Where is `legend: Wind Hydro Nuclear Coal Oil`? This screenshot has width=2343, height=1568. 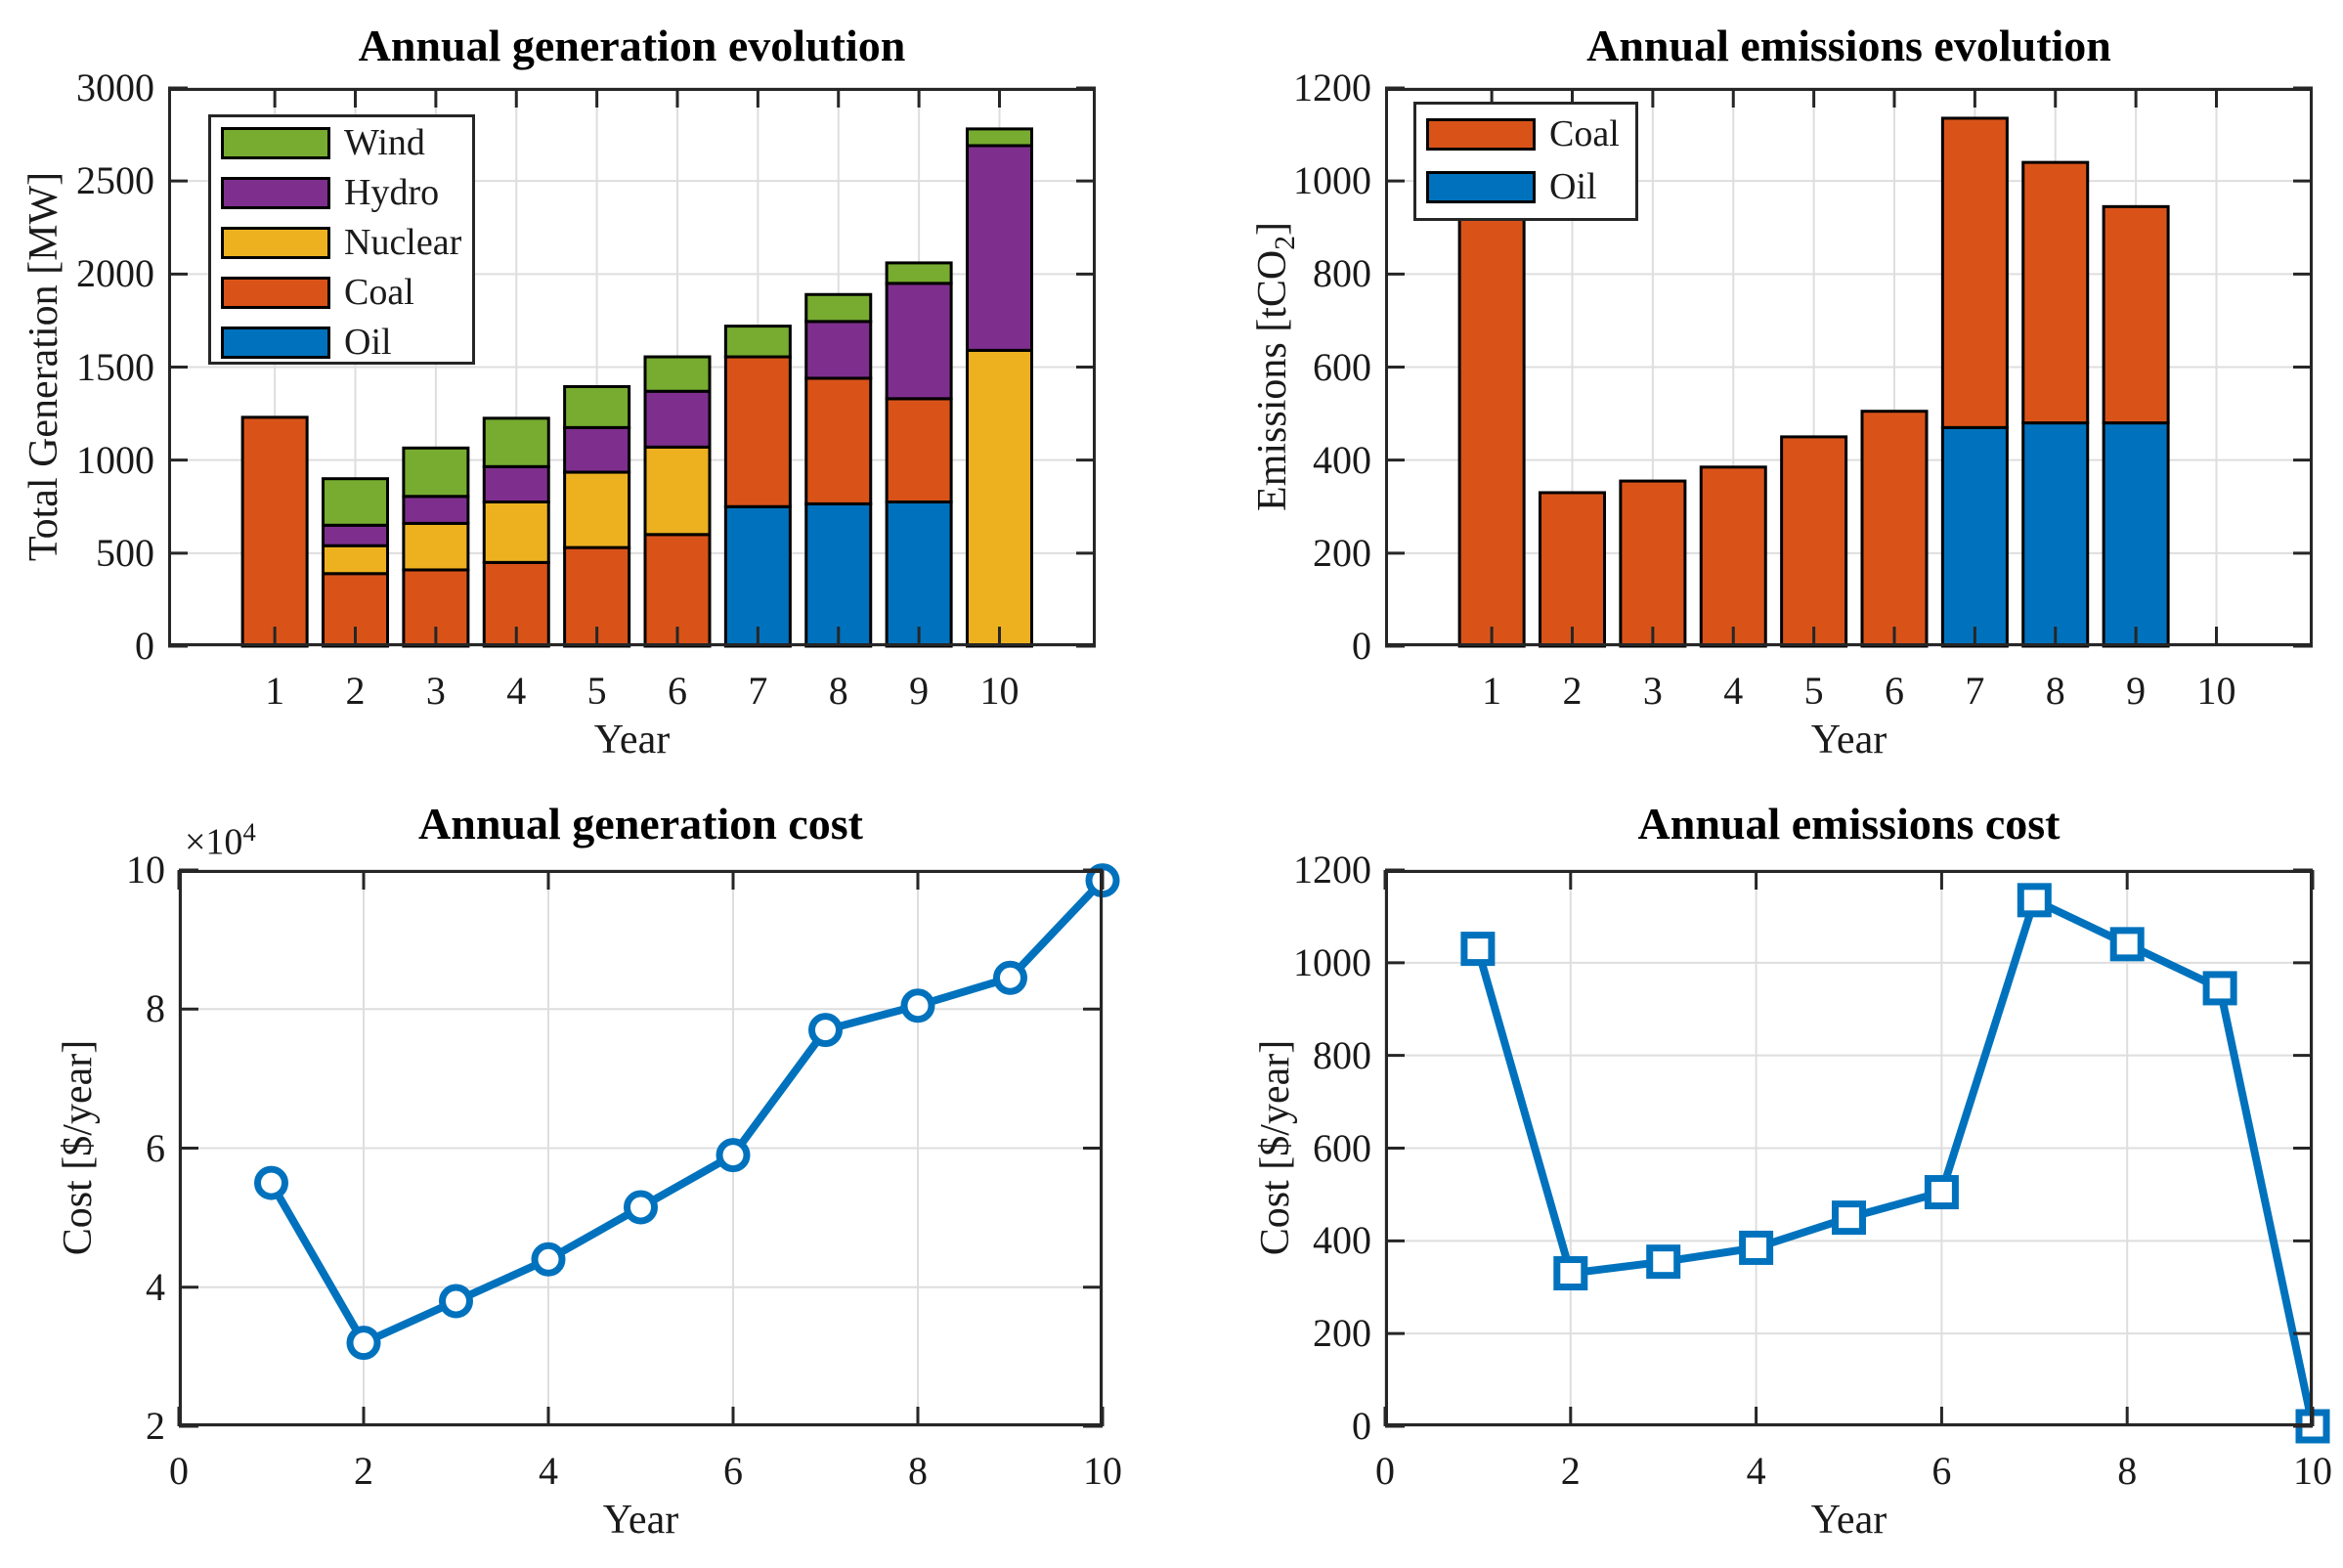
legend: Wind Hydro Nuclear Coal Oil is located at coordinates (342, 239).